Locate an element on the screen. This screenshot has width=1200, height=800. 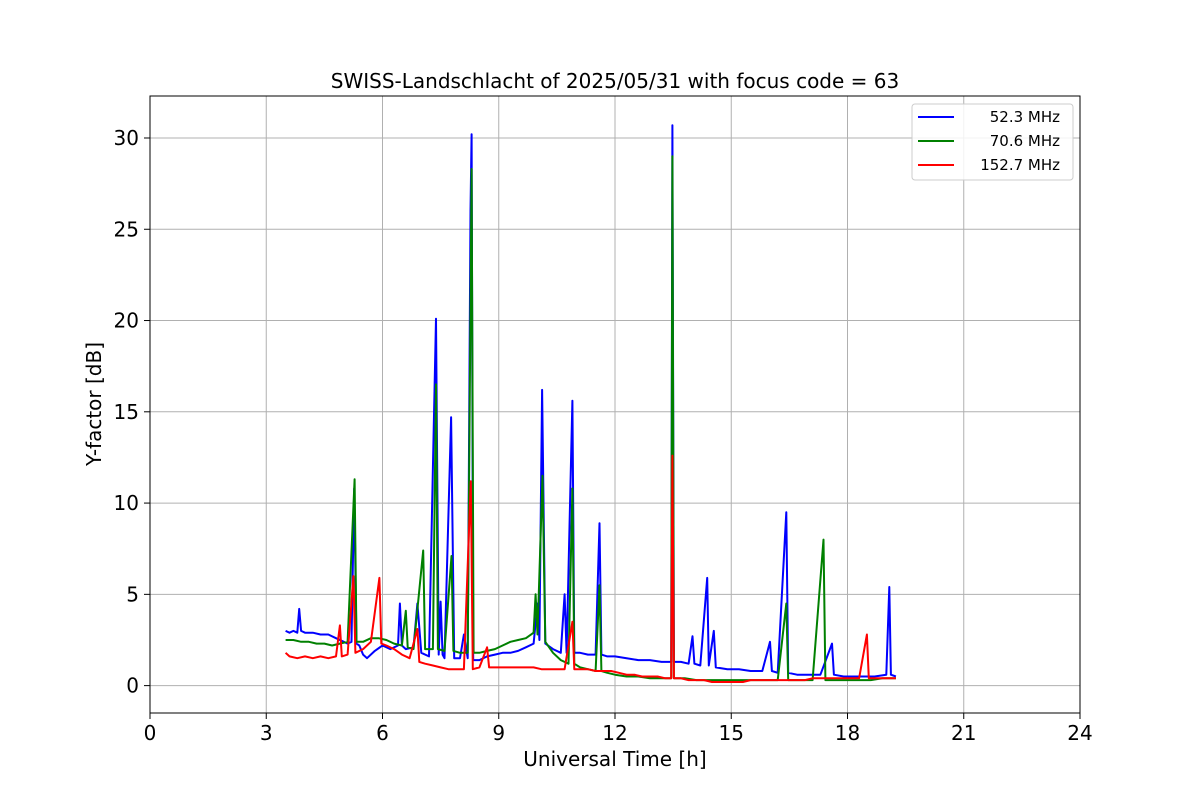
x-tick-label: 24 is located at coordinates (1079, 733).